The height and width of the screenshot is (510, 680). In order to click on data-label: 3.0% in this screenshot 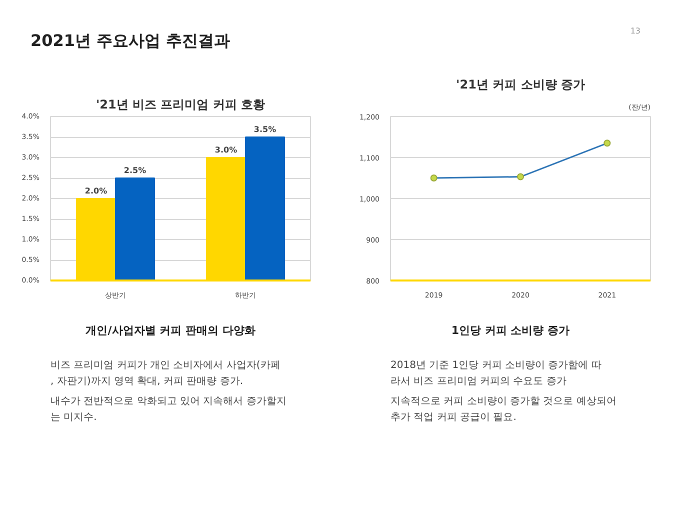, I will do `click(226, 150)`.